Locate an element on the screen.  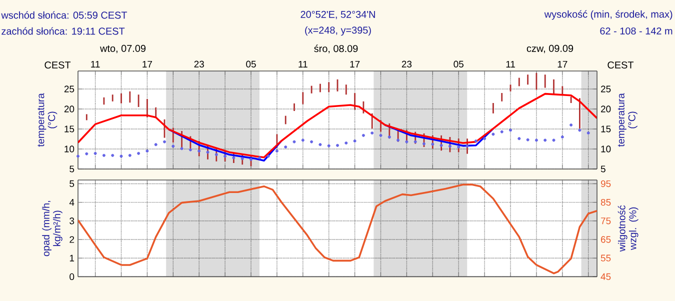
y-tick-label: 25 is located at coordinates (69, 89).